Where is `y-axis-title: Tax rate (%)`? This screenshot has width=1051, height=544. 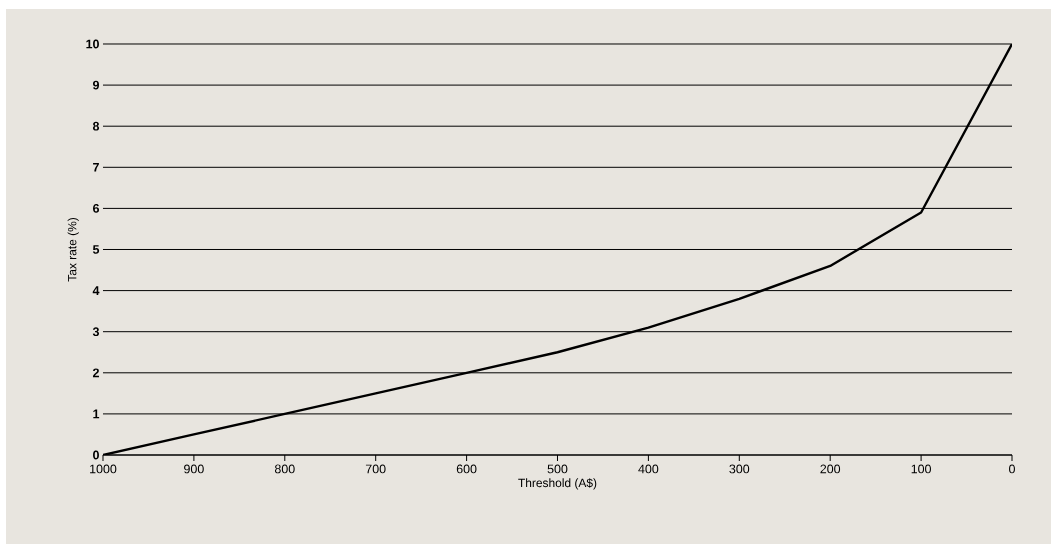 y-axis-title: Tax rate (%) is located at coordinates (73, 250).